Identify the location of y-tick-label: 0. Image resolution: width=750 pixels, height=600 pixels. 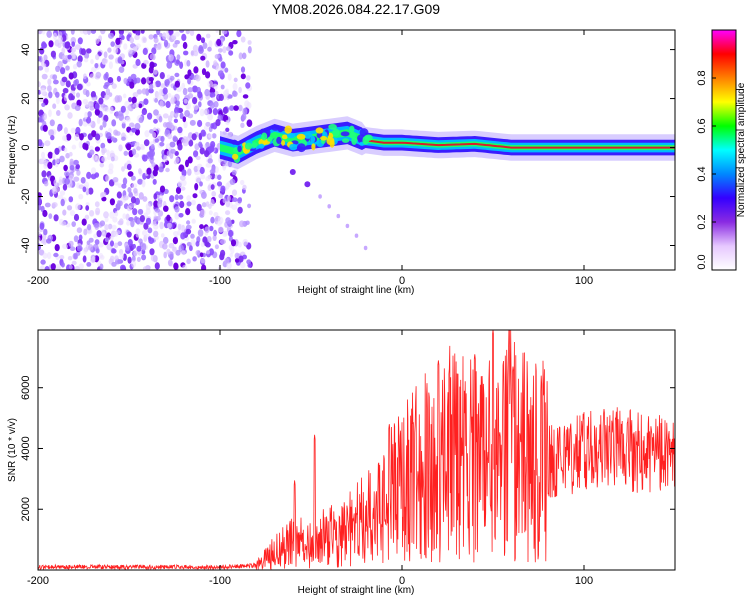
(26, 147).